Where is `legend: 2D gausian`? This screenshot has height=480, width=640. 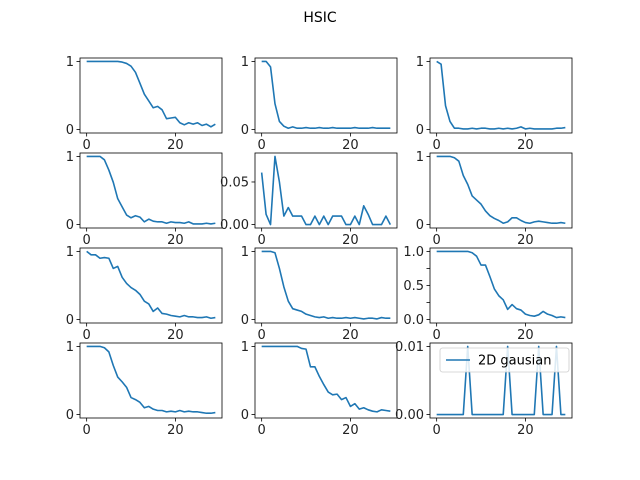
legend: 2D gausian is located at coordinates (504, 360).